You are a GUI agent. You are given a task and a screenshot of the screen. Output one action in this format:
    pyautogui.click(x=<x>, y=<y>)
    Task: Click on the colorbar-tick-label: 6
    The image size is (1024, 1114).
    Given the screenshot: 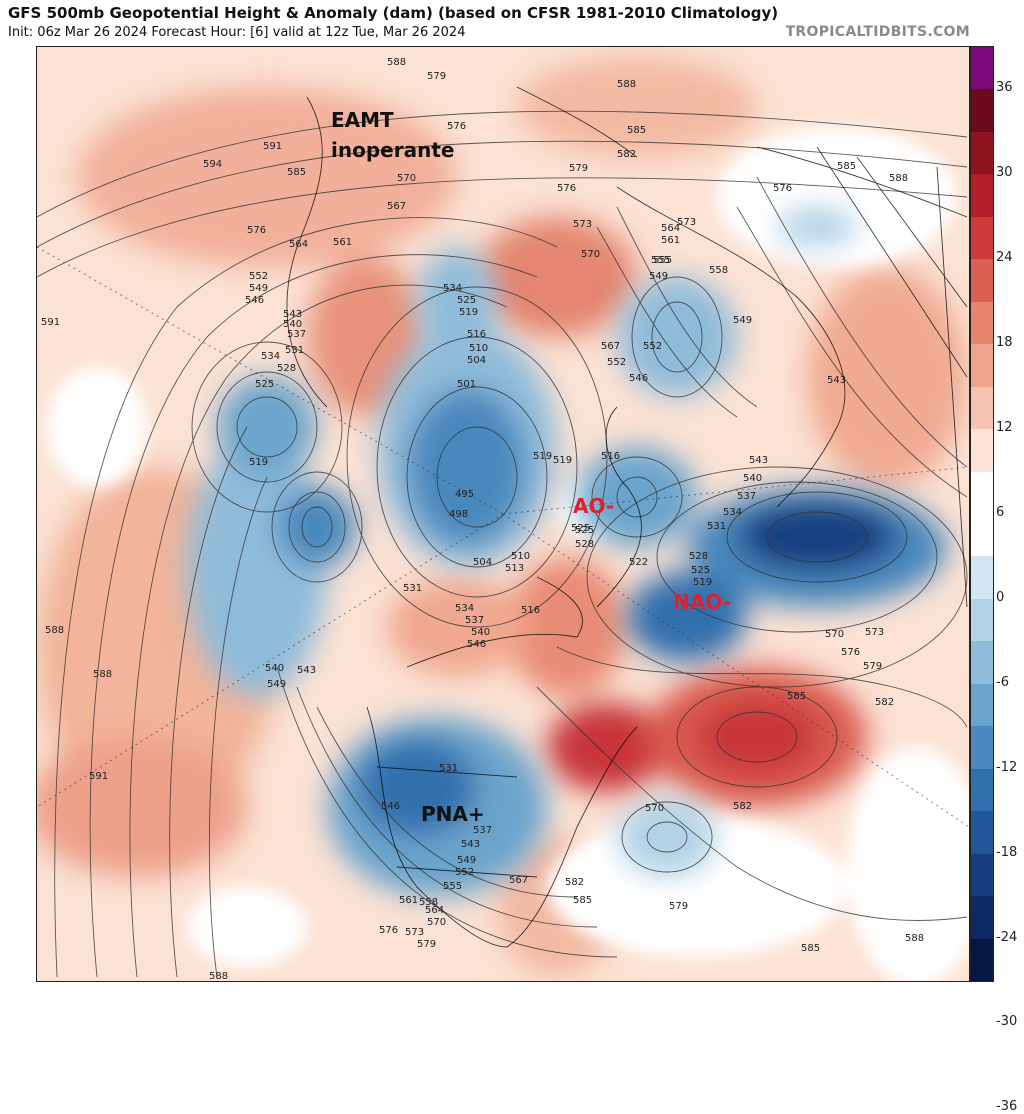 What is the action you would take?
    pyautogui.click(x=1000, y=512)
    